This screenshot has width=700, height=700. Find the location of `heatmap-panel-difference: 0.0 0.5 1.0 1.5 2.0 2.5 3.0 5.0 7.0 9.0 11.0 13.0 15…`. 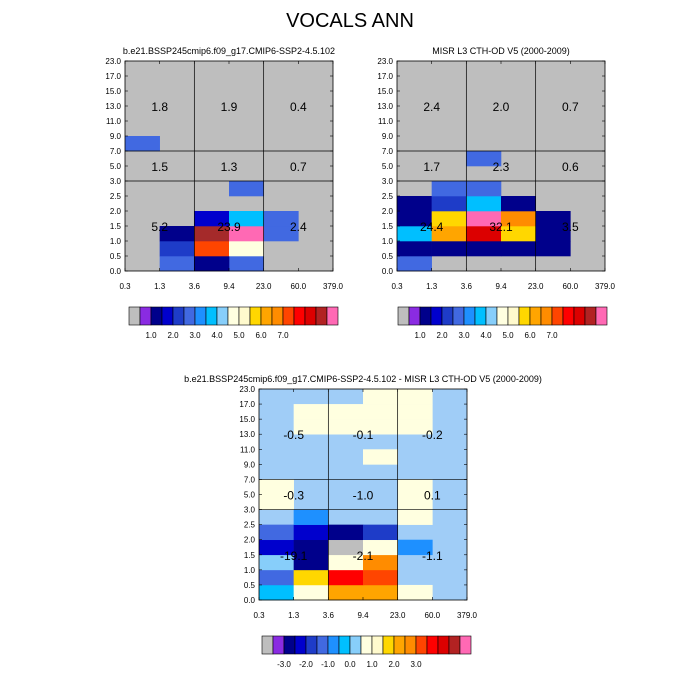

heatmap-panel-difference: 0.0 0.5 1.0 1.5 2.0 2.5 3.0 5.0 7.0 9.0 11.0 13.0 15… is located at coordinates (358, 527).